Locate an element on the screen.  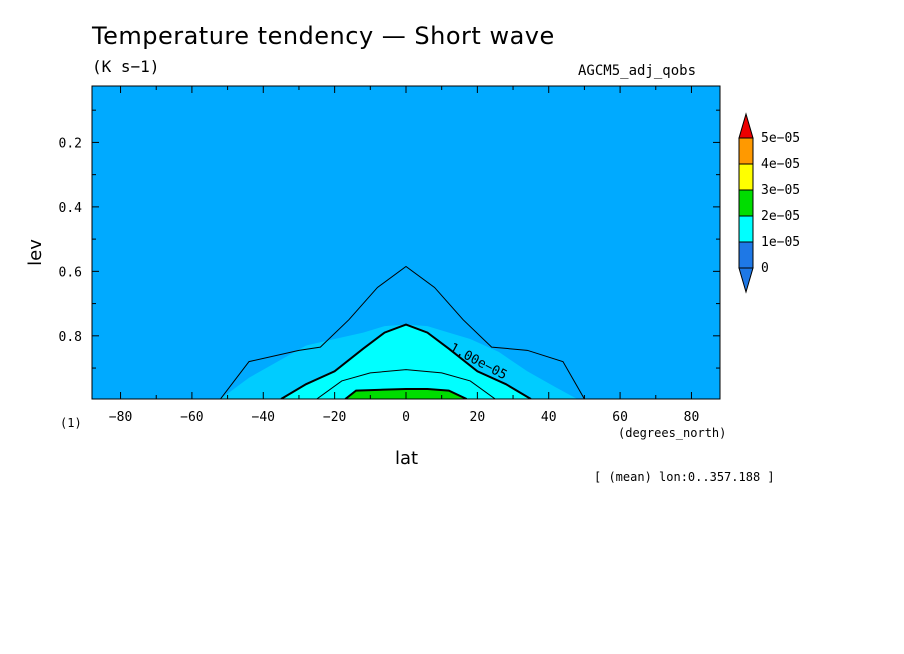
x-tick-label: 0 is located at coordinates (406, 417).